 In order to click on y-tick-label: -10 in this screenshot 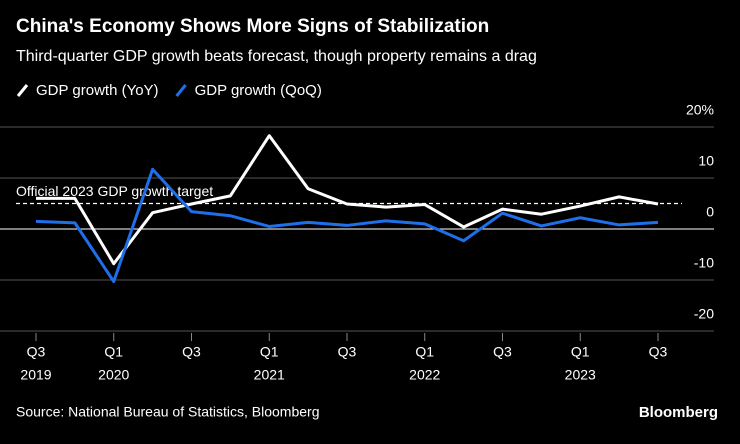, I will do `click(704, 263)`.